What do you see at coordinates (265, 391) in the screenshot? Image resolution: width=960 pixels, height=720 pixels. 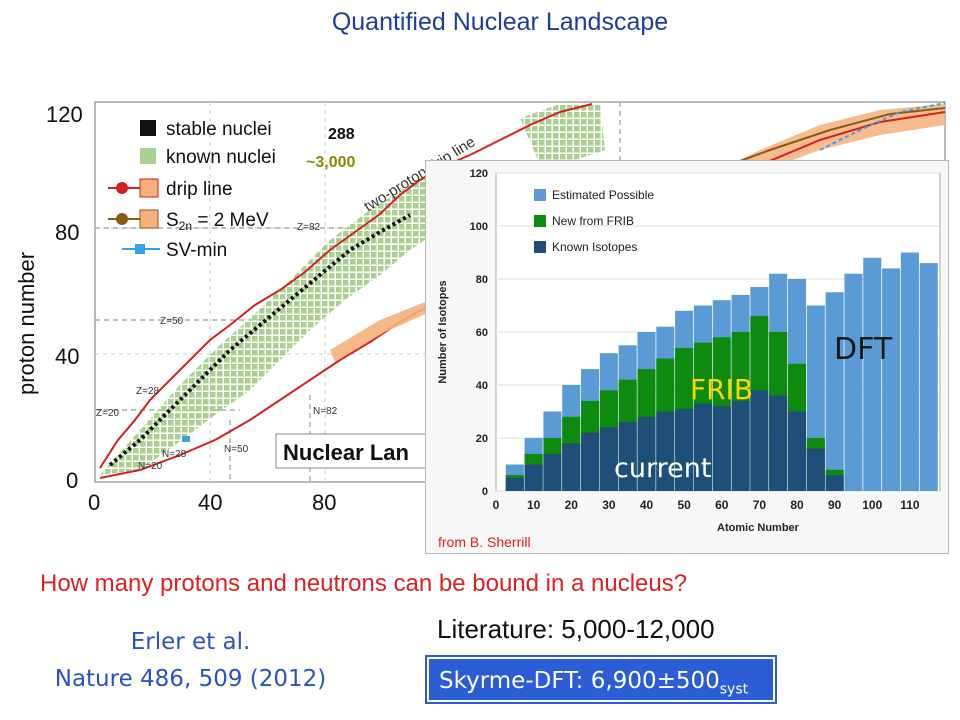 I see `neutron-drip-line` at bounding box center [265, 391].